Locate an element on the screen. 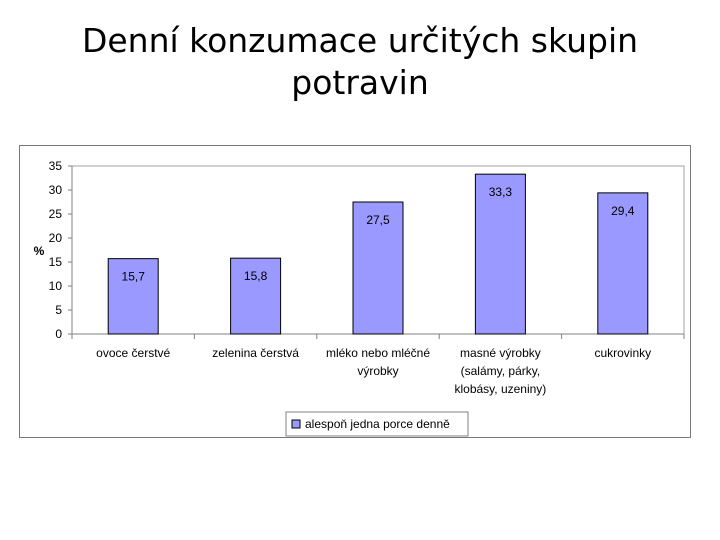  y-tick-label: 5 is located at coordinates (58, 310).